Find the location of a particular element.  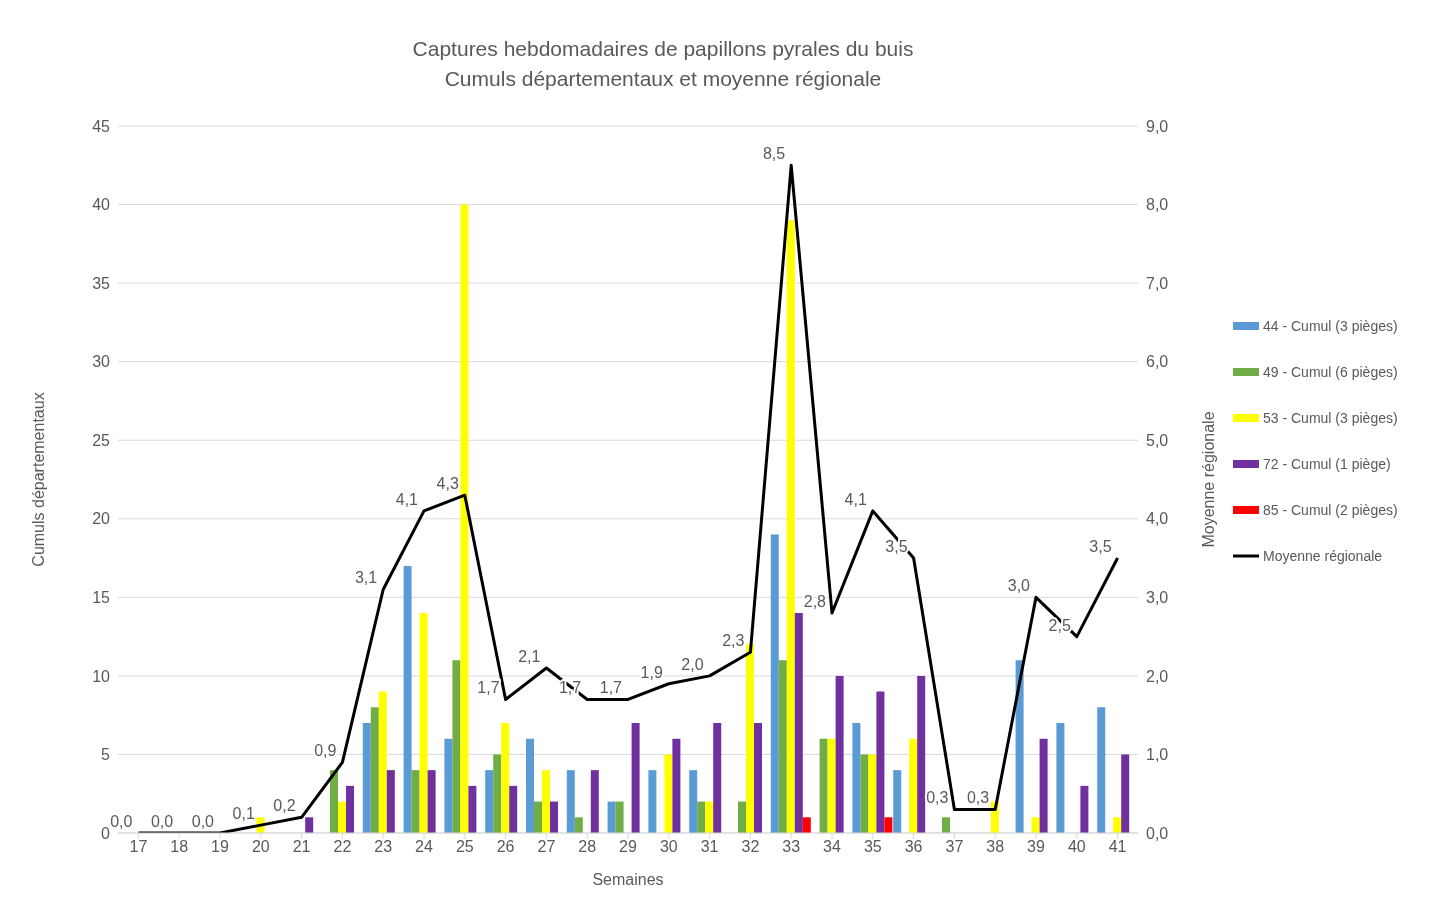

y-tick-label: 35 is located at coordinates (101, 283).